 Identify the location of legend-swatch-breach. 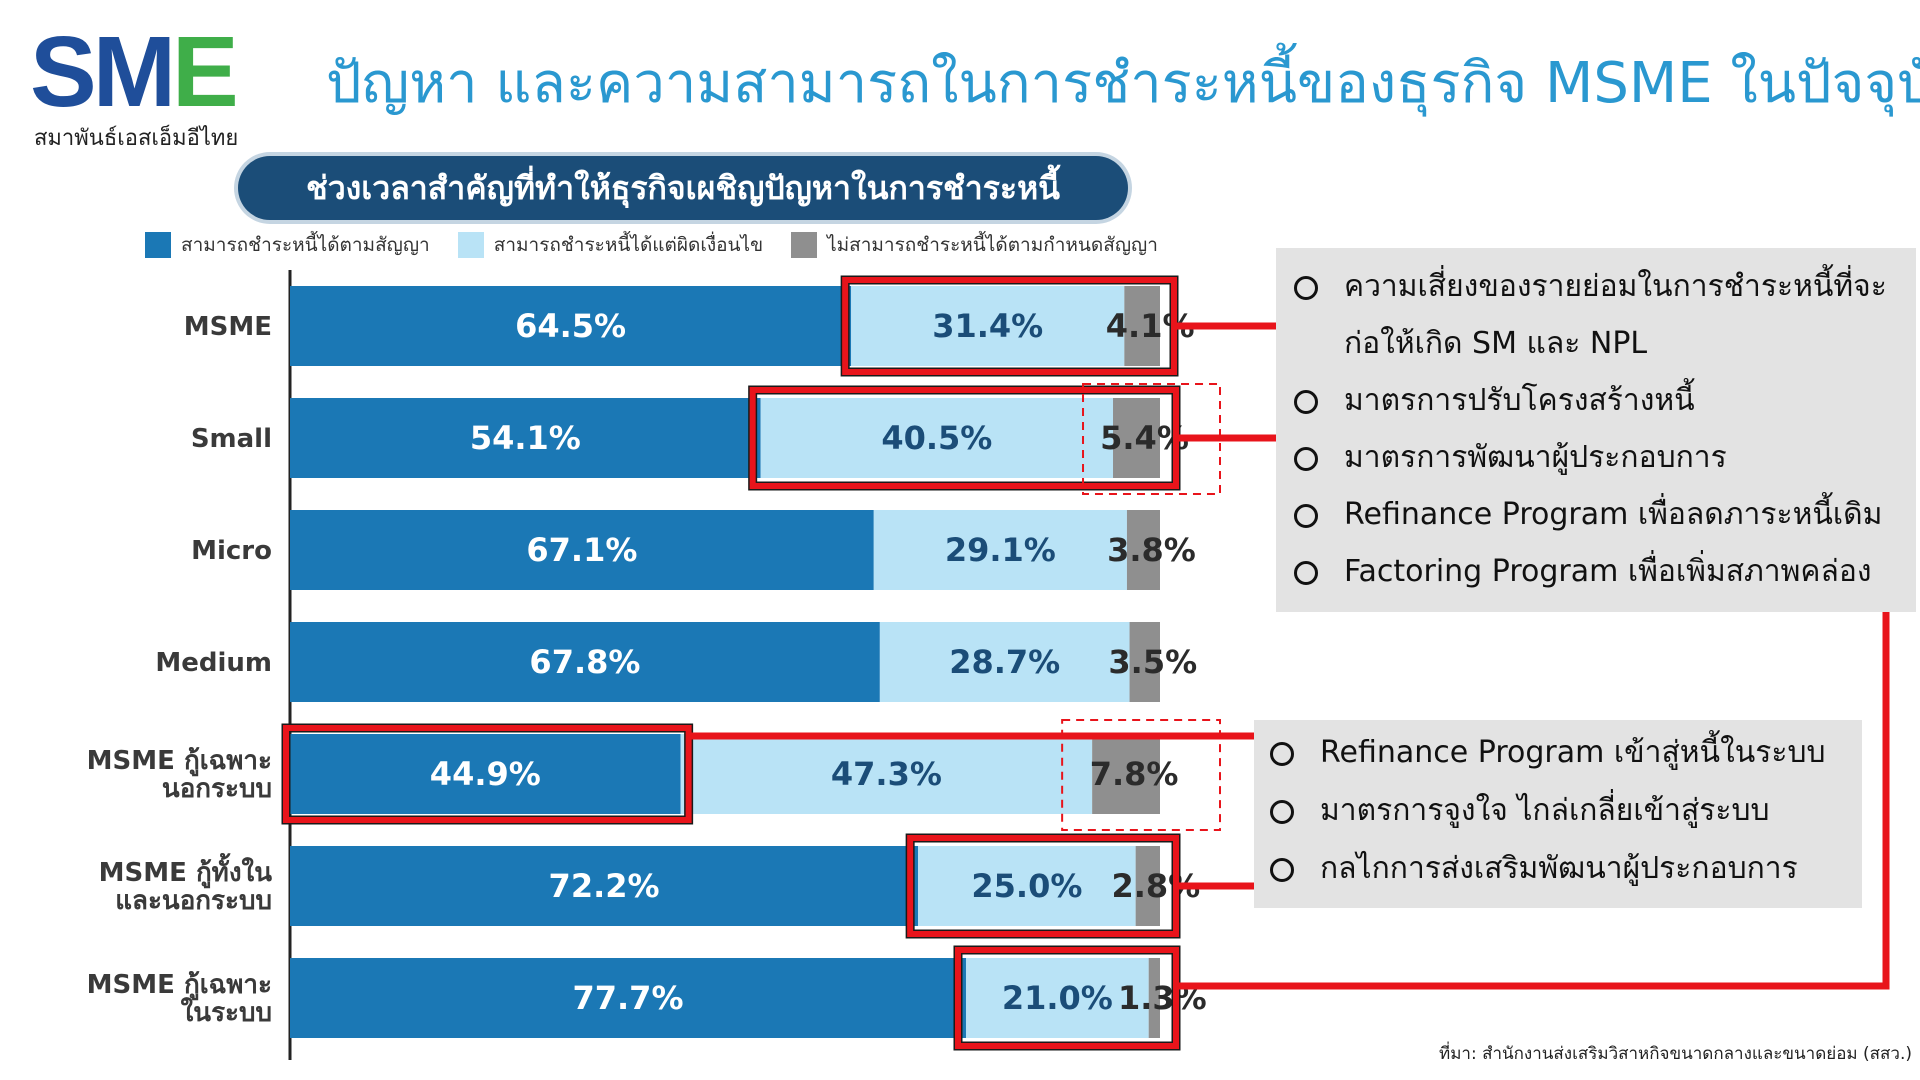
(470, 245).